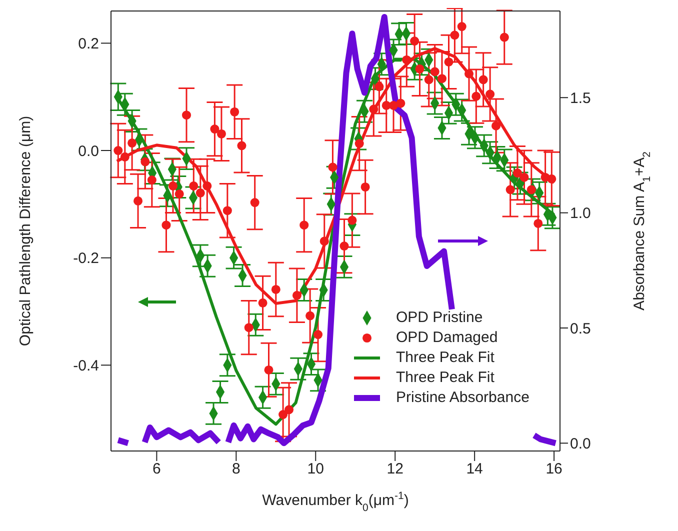 This screenshot has height=531, width=678. Describe the element at coordinates (554, 469) in the screenshot. I see `x-tick-label: 16` at that location.